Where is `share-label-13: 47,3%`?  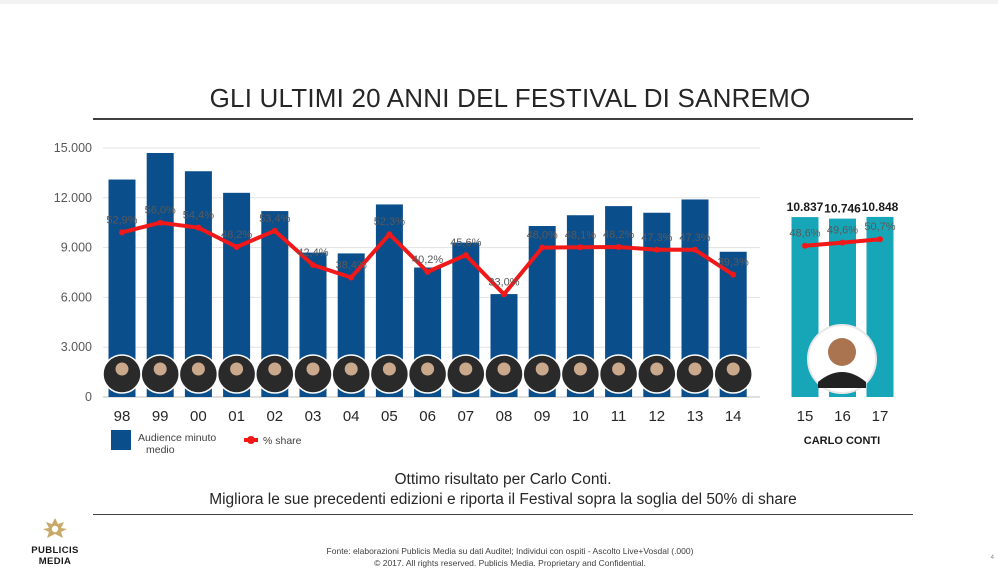
share-label-13: 47,3% is located at coordinates (694, 238).